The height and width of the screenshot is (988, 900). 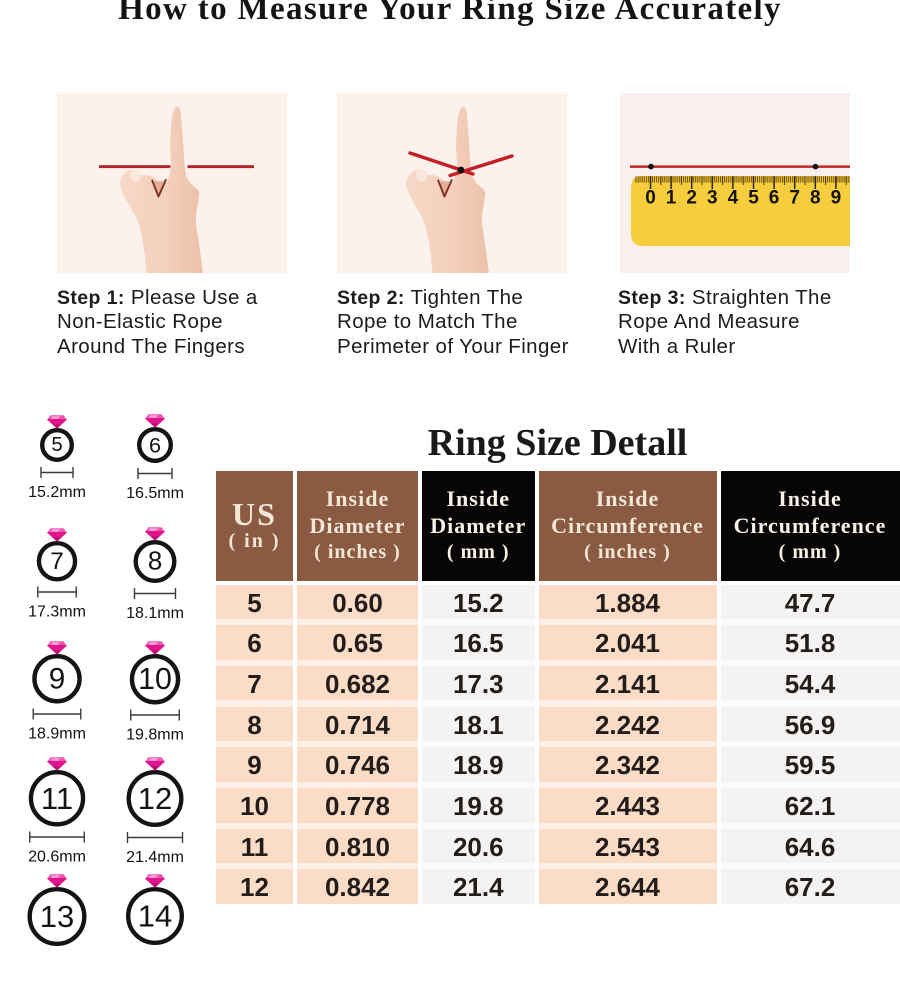 I want to click on svg-text: 17.3mm, so click(x=57, y=611).